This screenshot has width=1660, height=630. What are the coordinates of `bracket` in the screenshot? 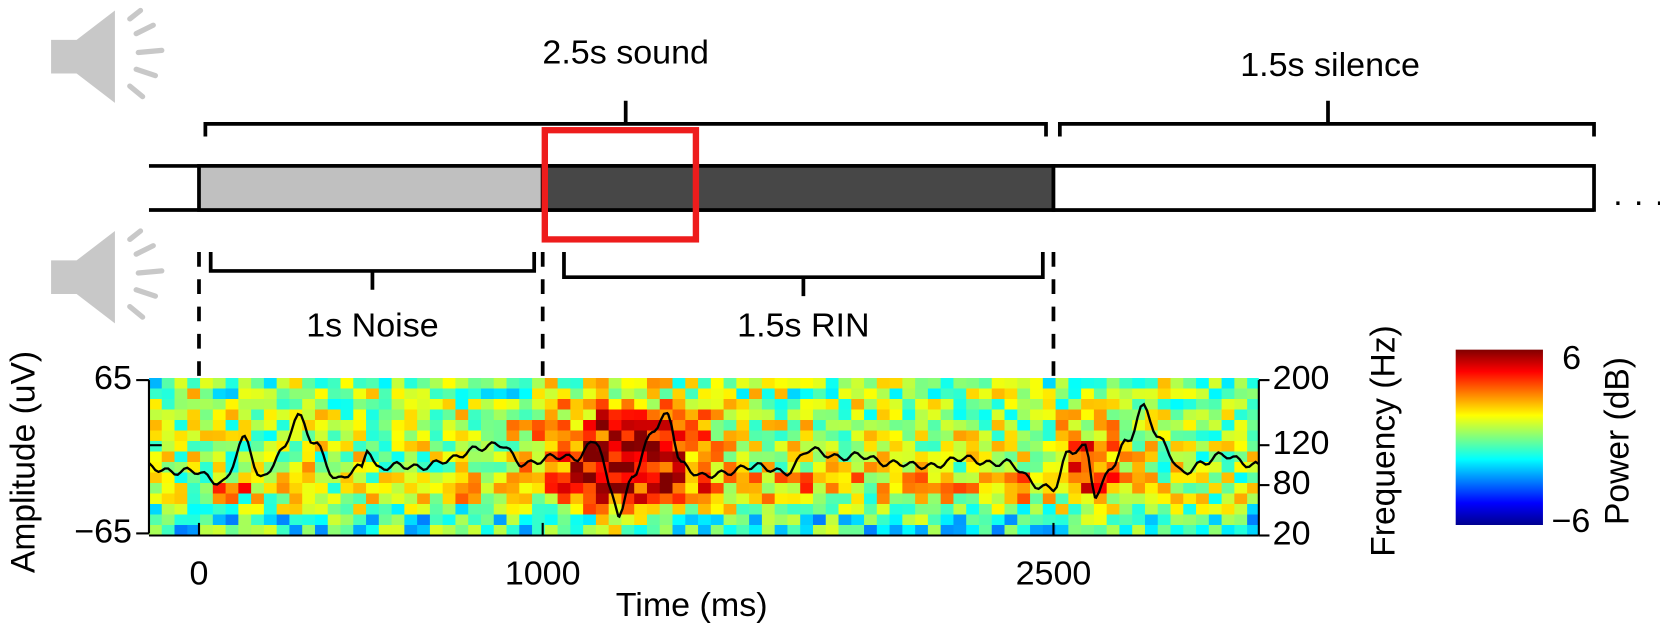 It's located at (1326, 118).